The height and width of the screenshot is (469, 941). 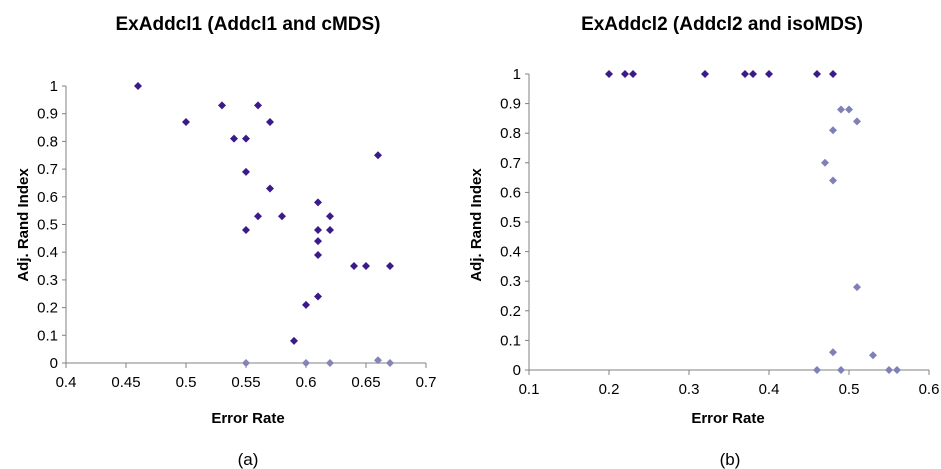 What do you see at coordinates (66, 382) in the screenshot?
I see `x-tick-label-a: 0.4` at bounding box center [66, 382].